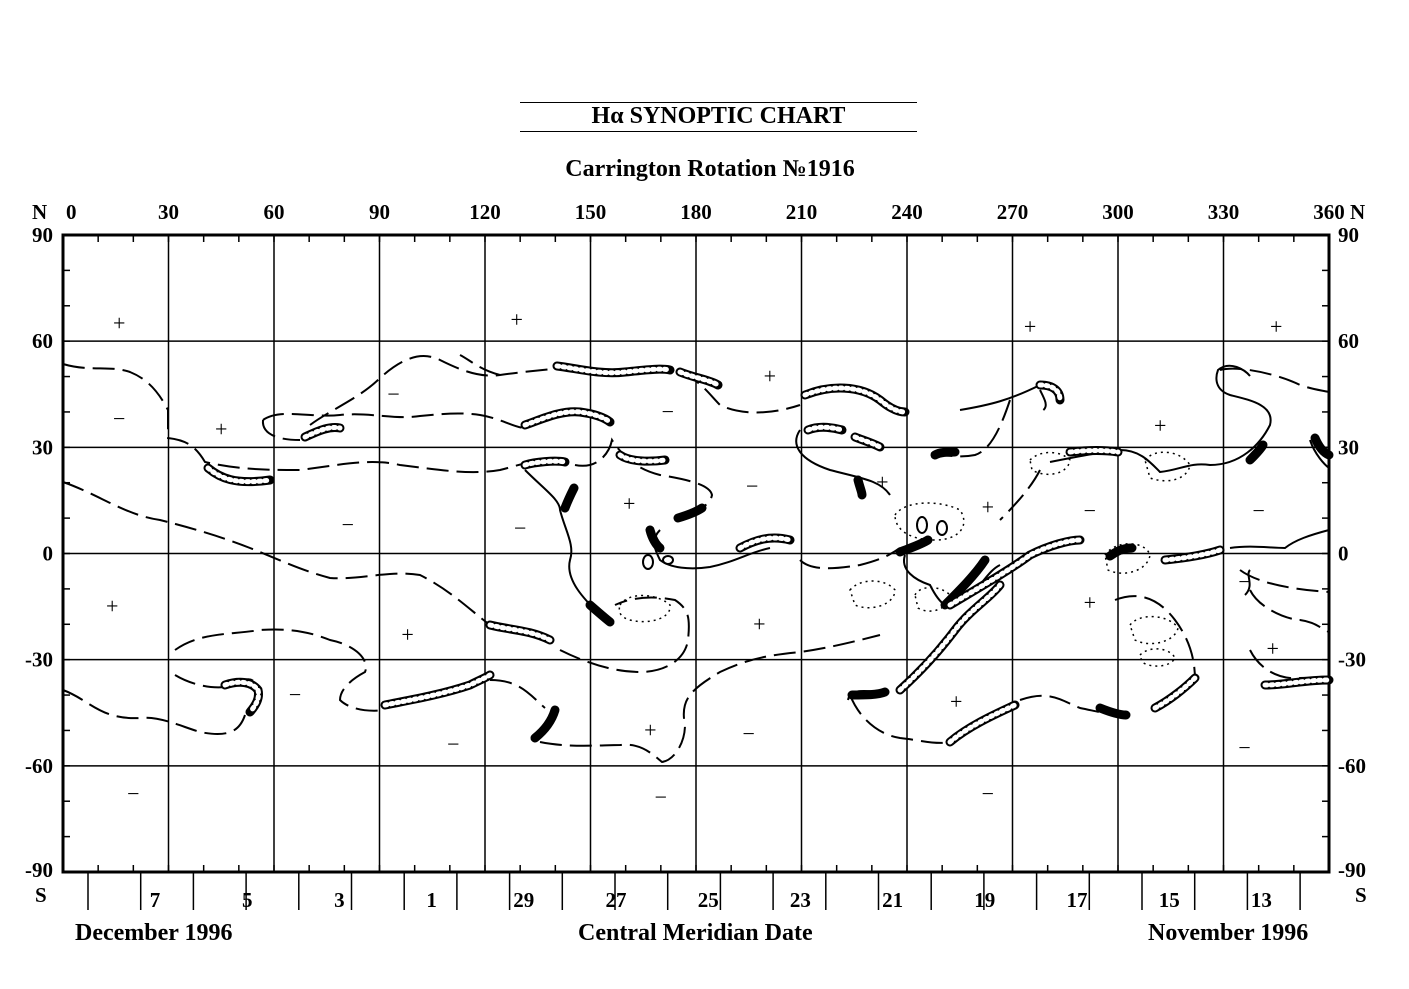 The width and height of the screenshot is (1409, 989). Describe the element at coordinates (1352, 870) in the screenshot. I see `latitude-label-right: -90` at that location.